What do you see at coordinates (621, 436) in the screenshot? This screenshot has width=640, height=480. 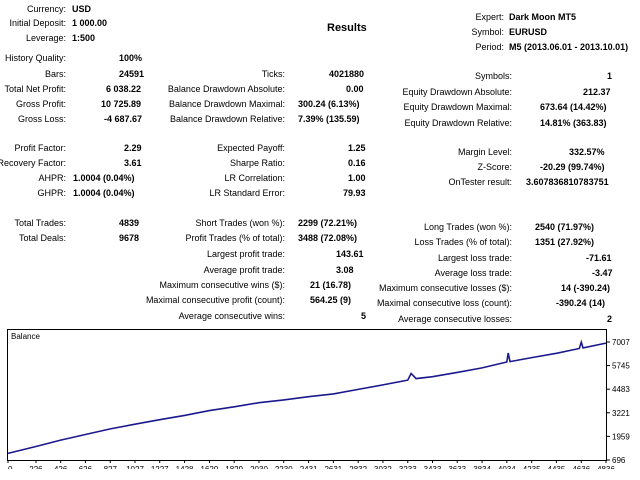 I see `y-tick-label: 1959` at bounding box center [621, 436].